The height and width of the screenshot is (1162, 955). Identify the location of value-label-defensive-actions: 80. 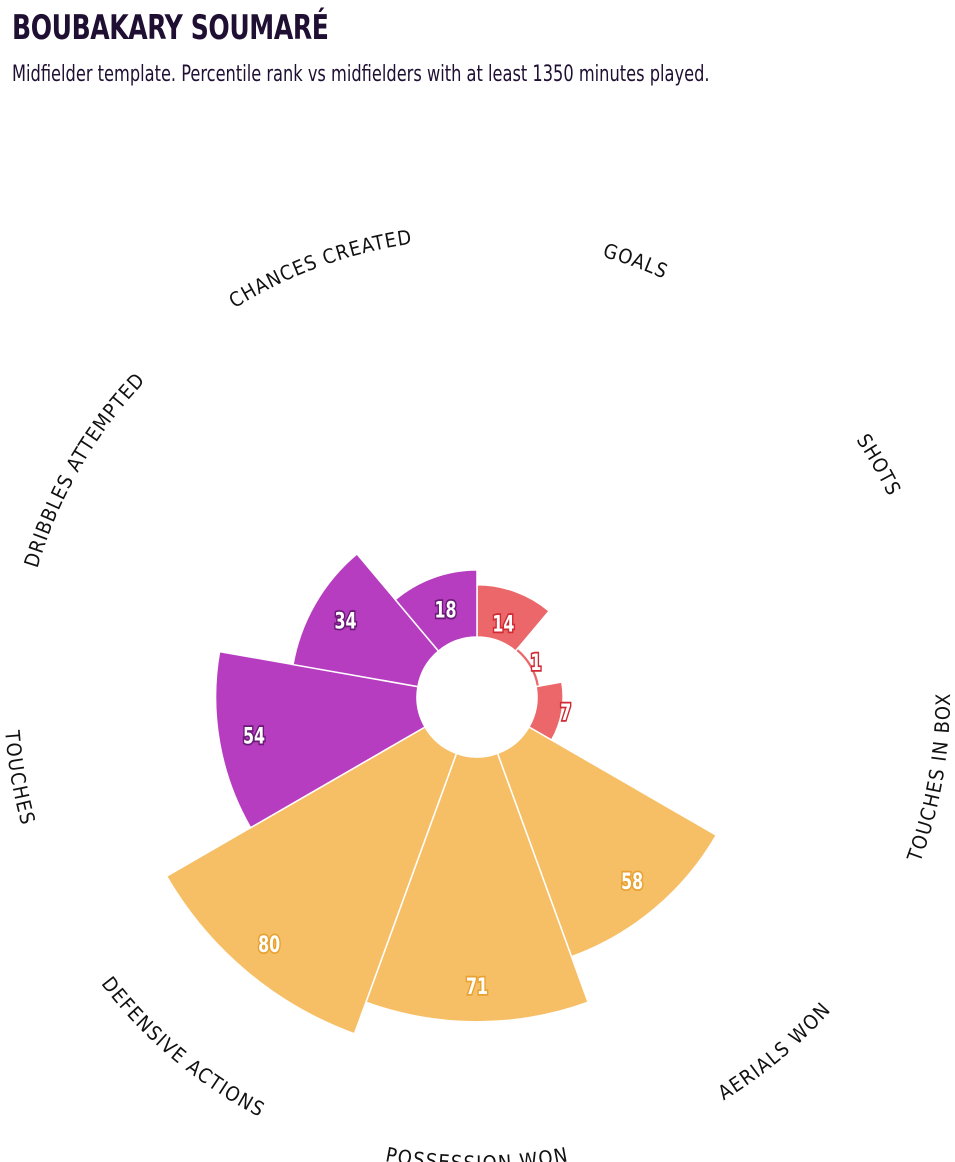
(269, 944).